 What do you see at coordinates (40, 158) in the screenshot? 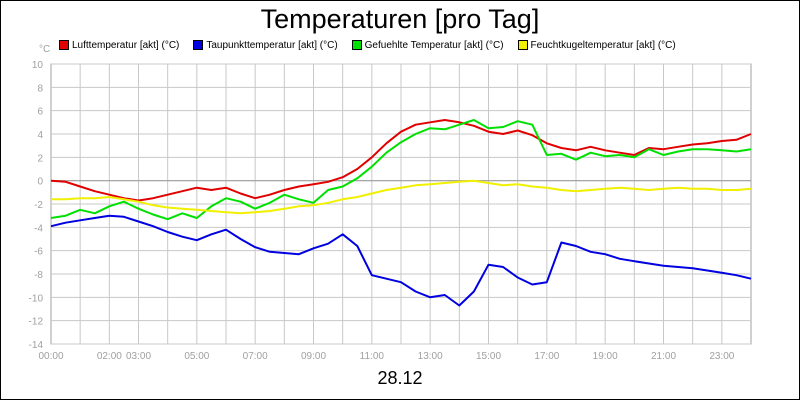
I see `y-tick-label: 2` at bounding box center [40, 158].